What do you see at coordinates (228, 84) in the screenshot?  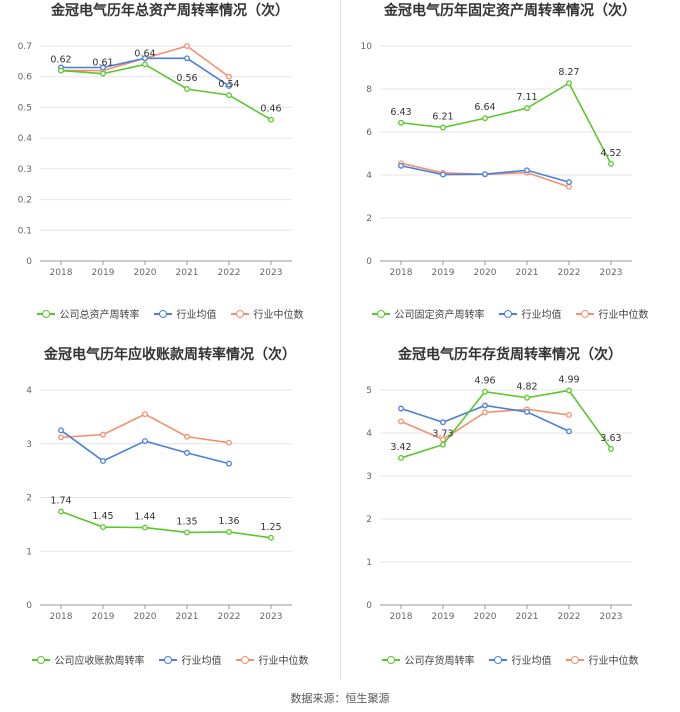 I see `data-label: 0.54` at bounding box center [228, 84].